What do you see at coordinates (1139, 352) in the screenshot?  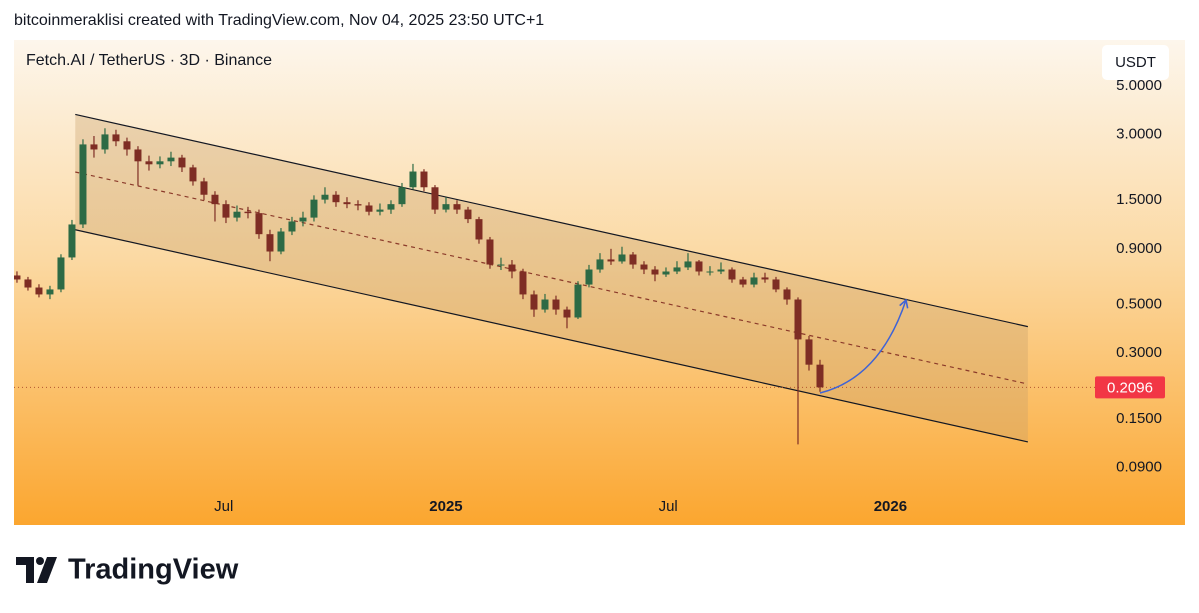 I see `y-tick-label: 0.3000` at bounding box center [1139, 352].